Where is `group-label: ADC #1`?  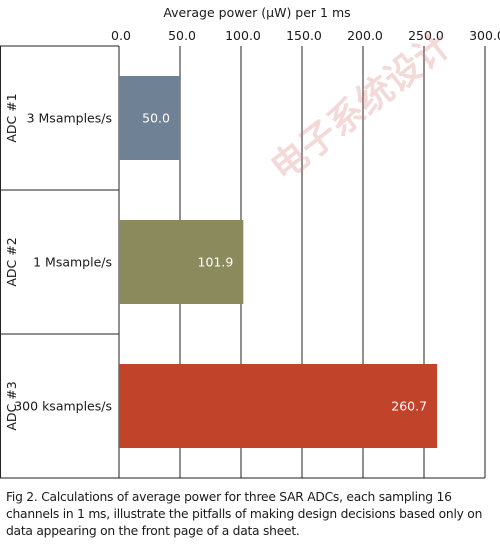 group-label: ADC #1 is located at coordinates (11, 117).